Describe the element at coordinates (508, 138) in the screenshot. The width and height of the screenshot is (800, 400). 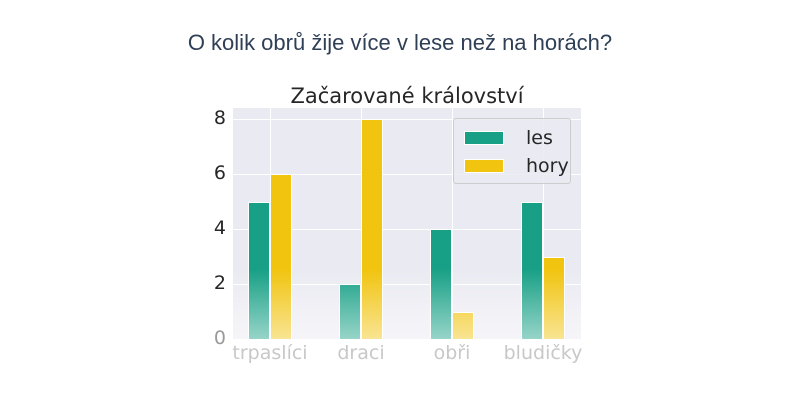
I see `legend-item-les: les` at that location.